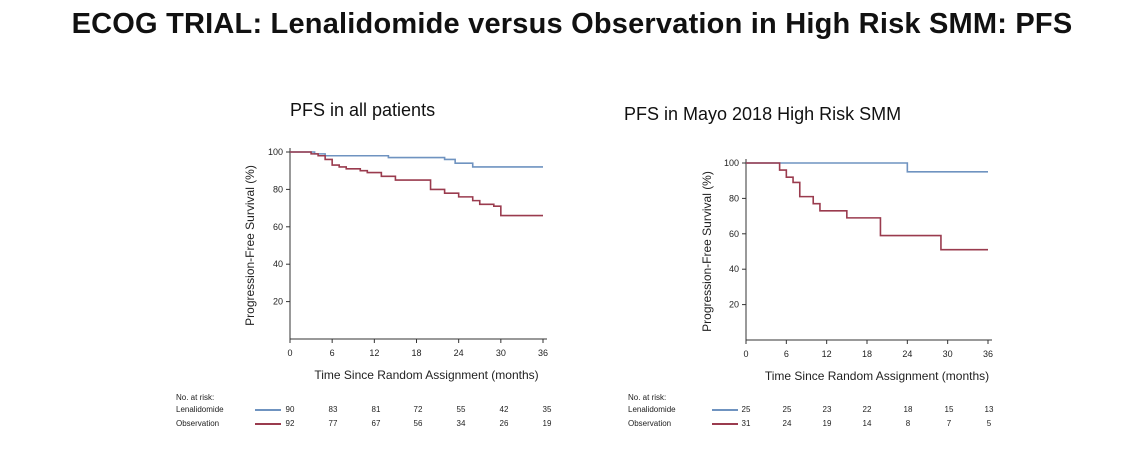 The height and width of the screenshot is (464, 1144). What do you see at coordinates (787, 423) in the screenshot?
I see `risk-count-observation: 24` at bounding box center [787, 423].